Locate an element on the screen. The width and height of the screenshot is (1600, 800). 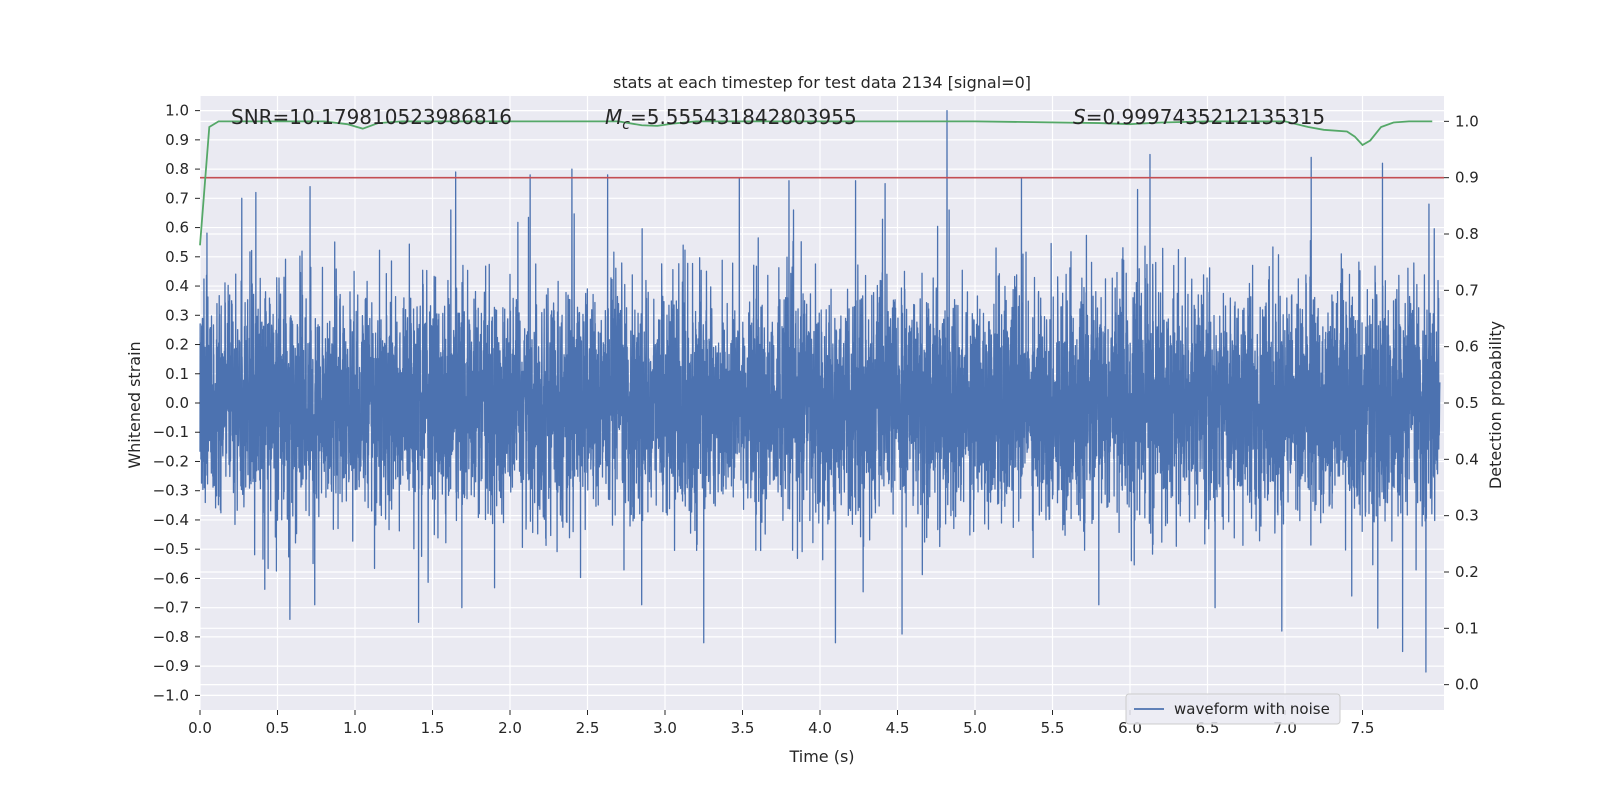
y-axis-label: Whitened strain is located at coordinates (134, 404).